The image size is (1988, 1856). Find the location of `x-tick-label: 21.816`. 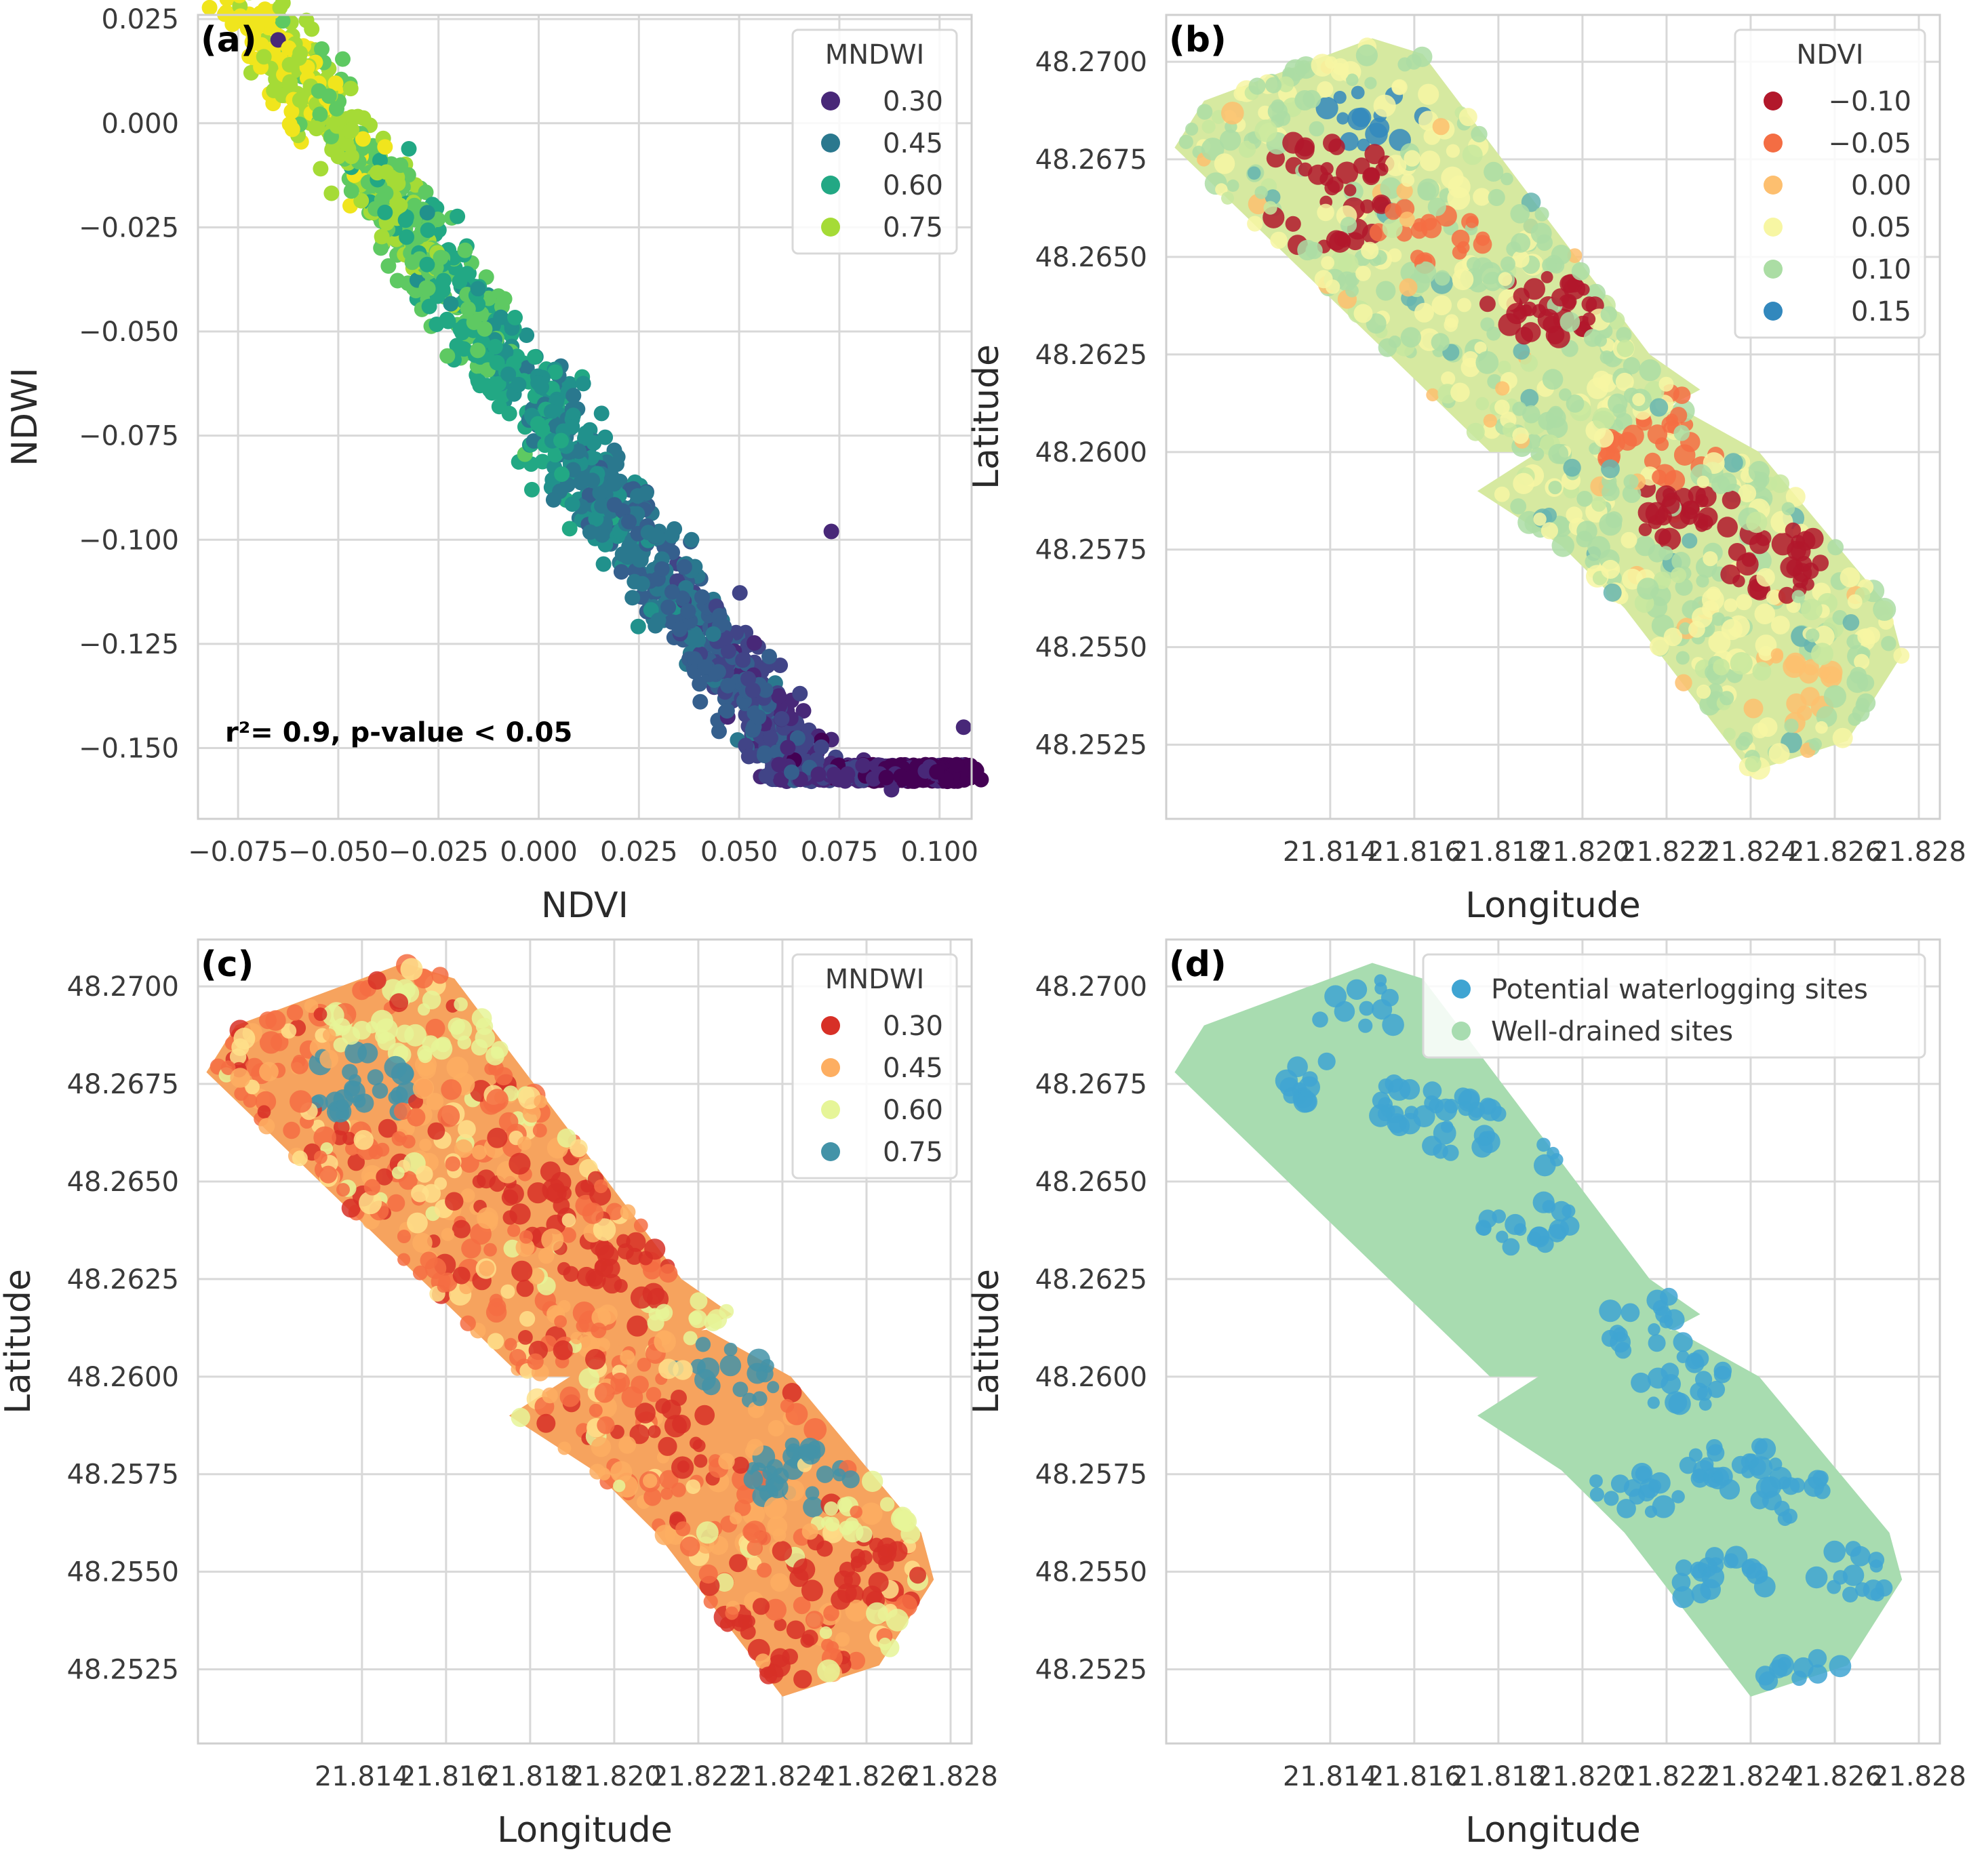

x-tick-label: 21.816 is located at coordinates (446, 1776).